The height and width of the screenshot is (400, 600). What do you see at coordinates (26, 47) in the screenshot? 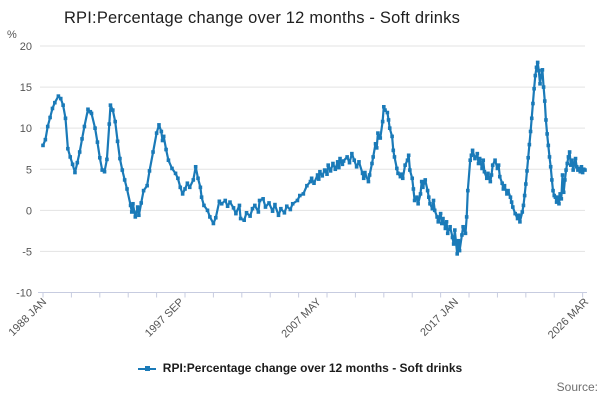
I see `svg-text: 20` at bounding box center [26, 47].